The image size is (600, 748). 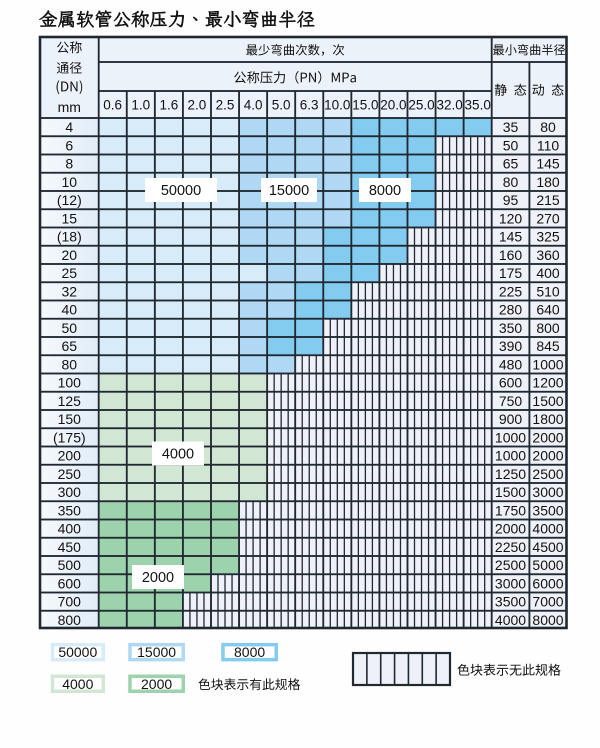 What do you see at coordinates (309, 105) in the screenshot?
I see `svg-text: 6.3` at bounding box center [309, 105].